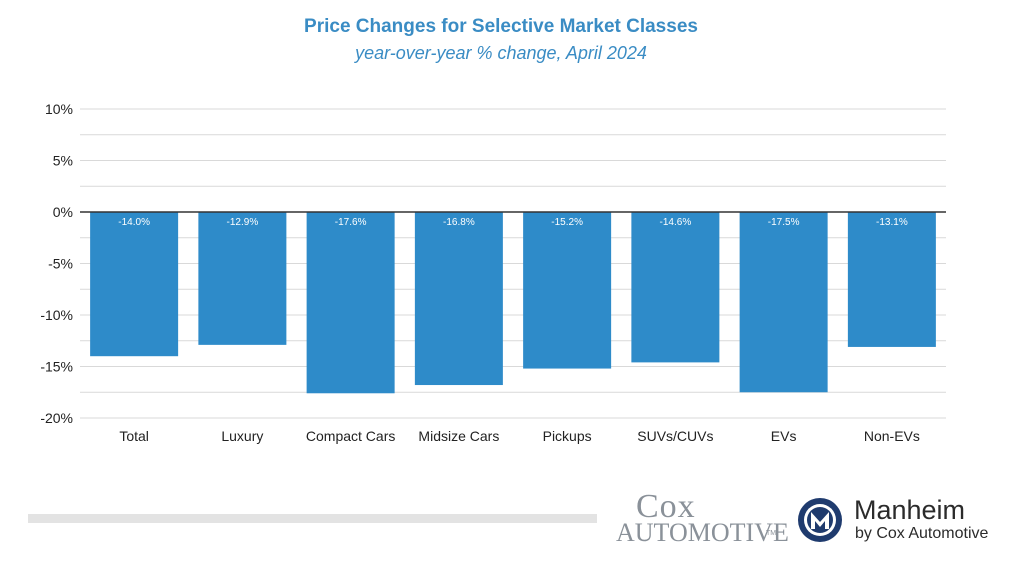  I want to click on x-tick-label: Midsize Cars, so click(458, 436).